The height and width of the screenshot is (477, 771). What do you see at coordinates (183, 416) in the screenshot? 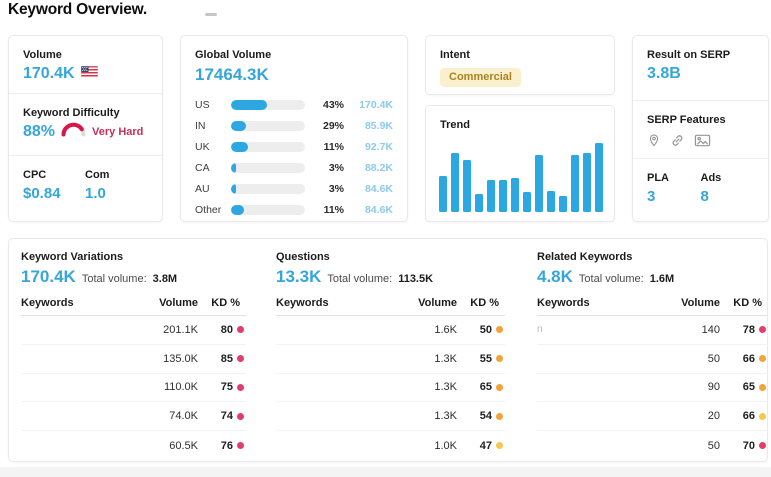
I see `volume-cell: 74.0K` at bounding box center [183, 416].